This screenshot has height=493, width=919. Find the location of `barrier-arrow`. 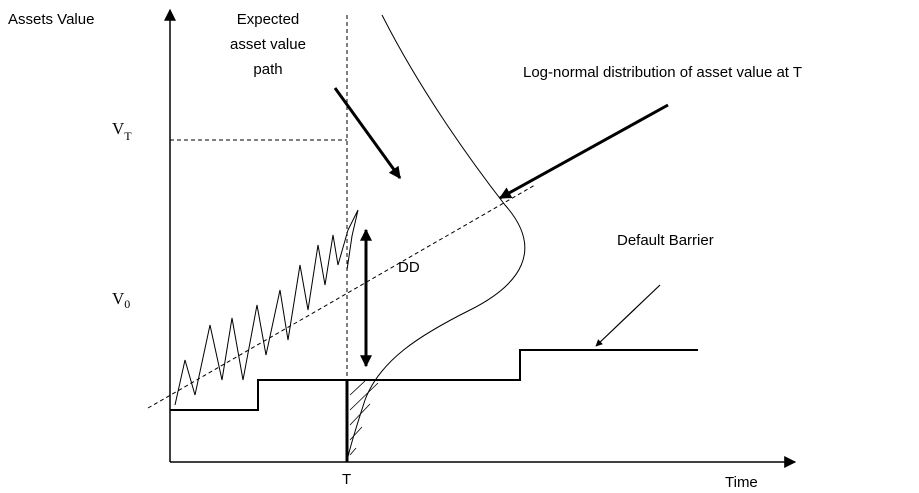

barrier-arrow is located at coordinates (628, 315).